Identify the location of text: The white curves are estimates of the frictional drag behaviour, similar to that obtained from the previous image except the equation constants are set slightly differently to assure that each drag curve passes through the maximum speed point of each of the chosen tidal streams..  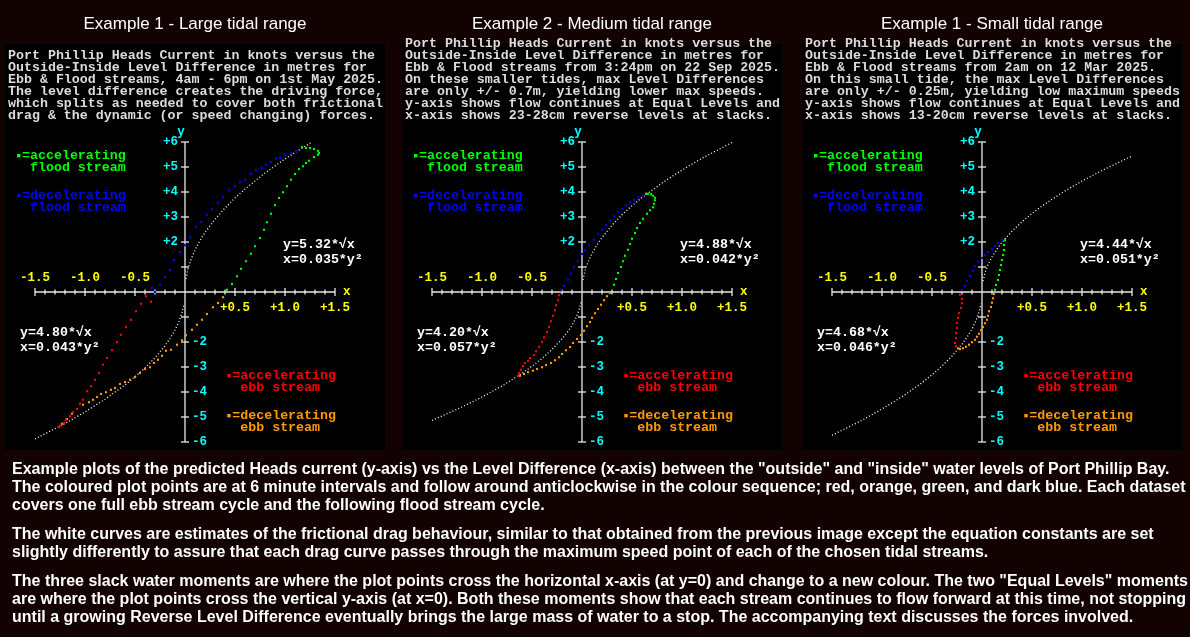
(583, 543).